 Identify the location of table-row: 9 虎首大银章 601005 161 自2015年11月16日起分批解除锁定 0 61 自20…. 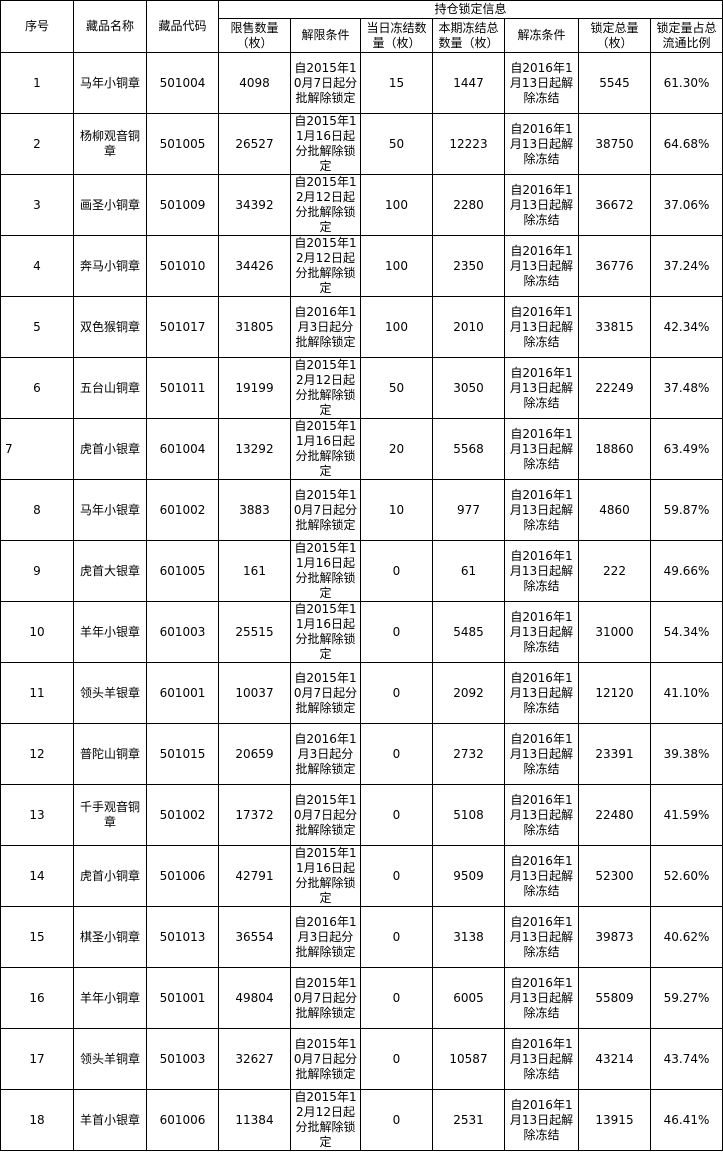
(361, 571).